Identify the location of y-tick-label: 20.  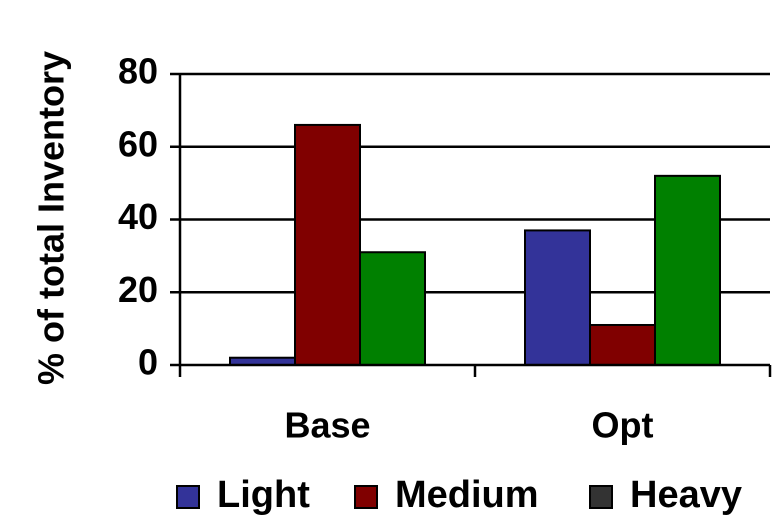
(138, 289).